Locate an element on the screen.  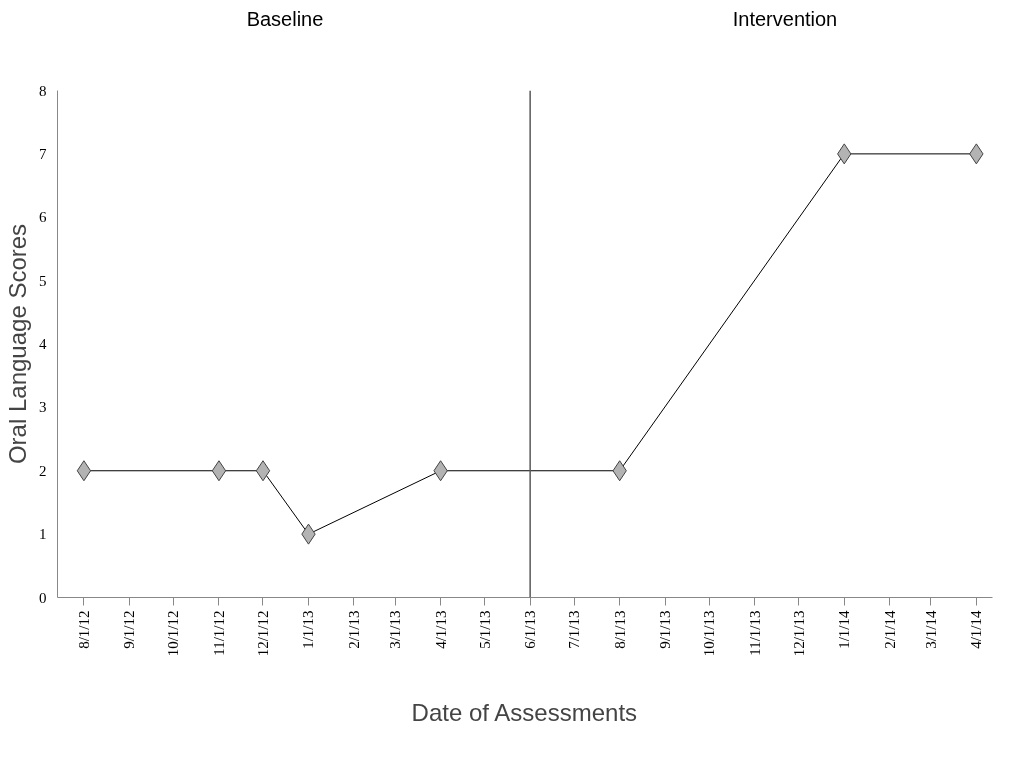
x-tick-label: 1/1/14 is located at coordinates (844, 629).